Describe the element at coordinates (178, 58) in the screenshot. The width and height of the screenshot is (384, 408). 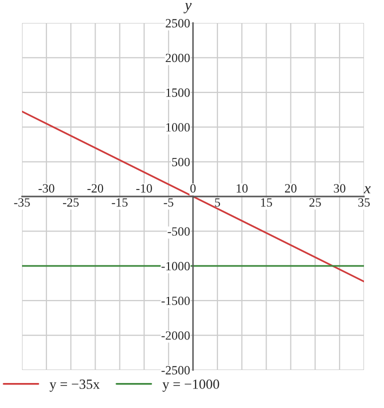
I see `y-tick-label: 2000` at that location.